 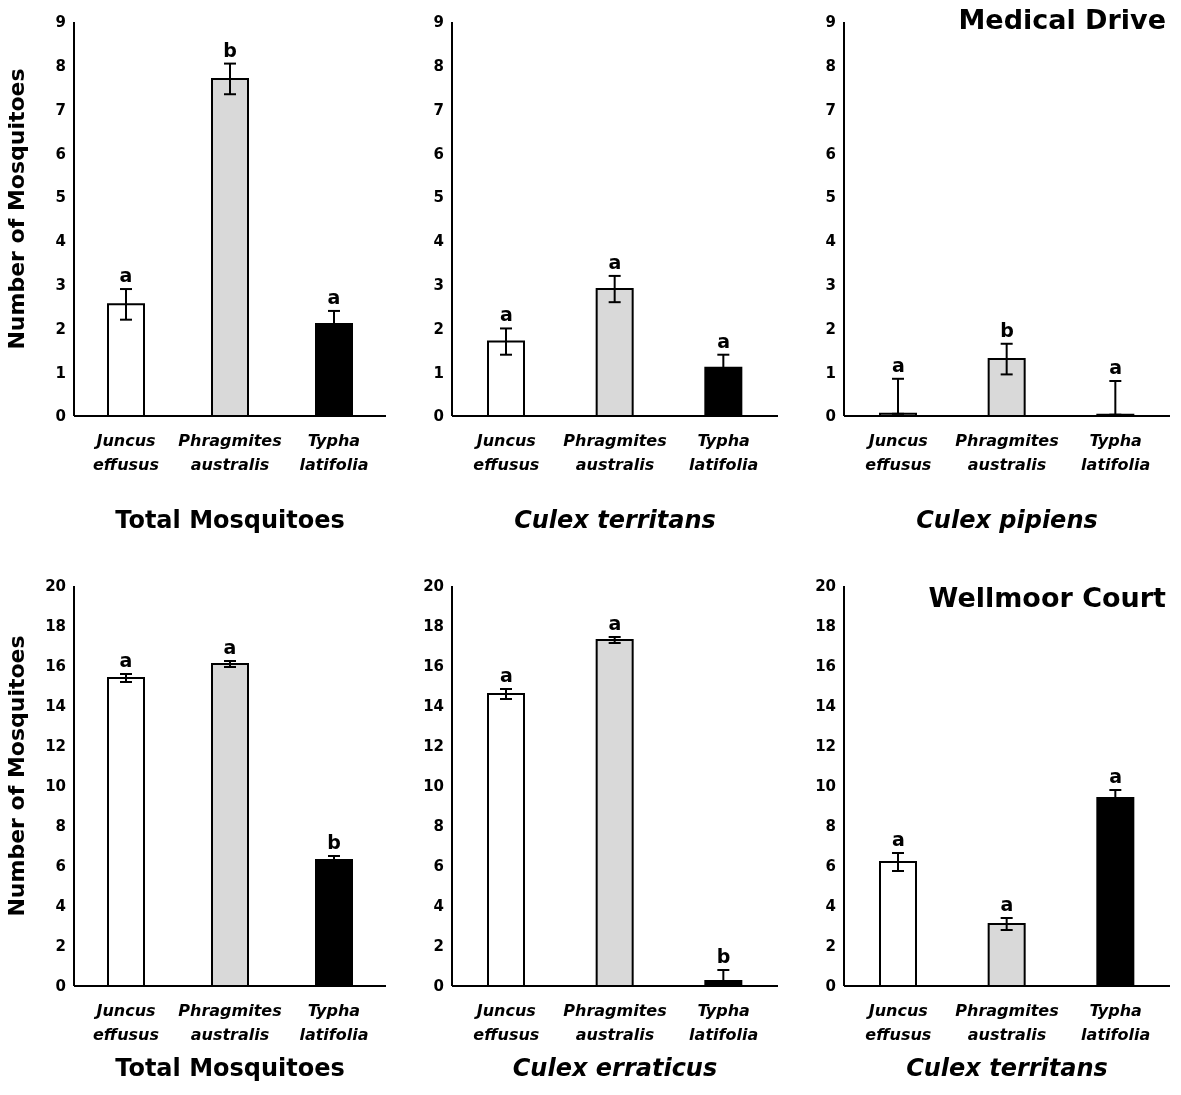 What do you see at coordinates (1007, 520) in the screenshot?
I see `x-axis-title: Culex pipiens` at bounding box center [1007, 520].